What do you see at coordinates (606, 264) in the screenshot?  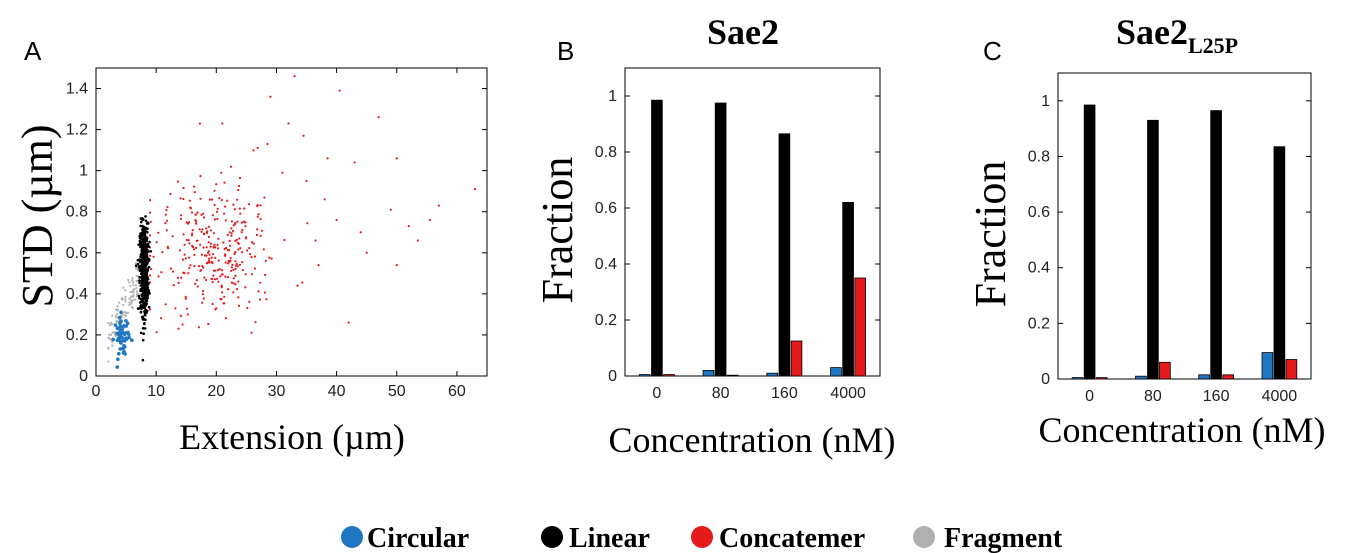 I see `b-ytick-label: 0.4` at bounding box center [606, 264].